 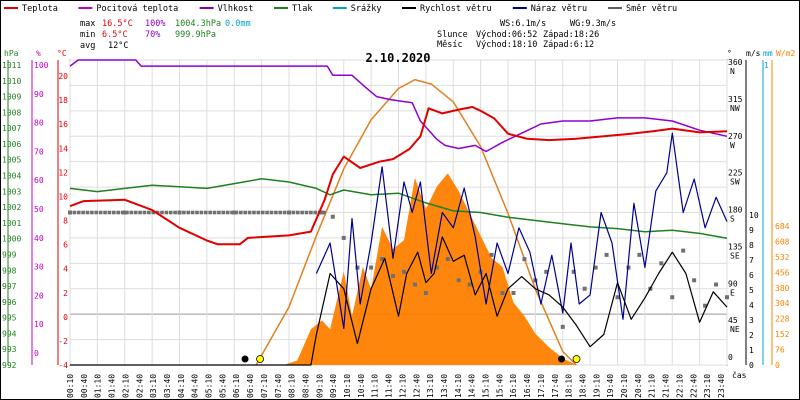 I want to click on time-tick-label: 10:40, so click(x=361, y=386).